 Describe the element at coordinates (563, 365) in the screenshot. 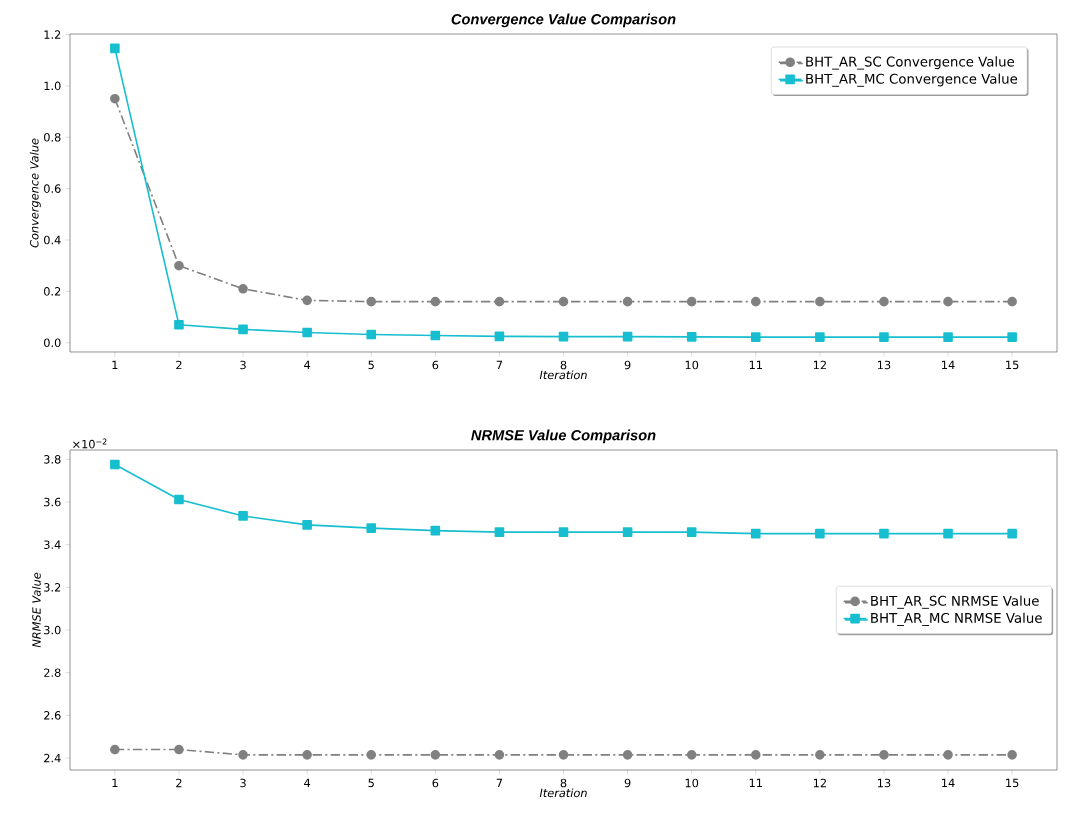

I see `x-tick-label: 8` at that location.